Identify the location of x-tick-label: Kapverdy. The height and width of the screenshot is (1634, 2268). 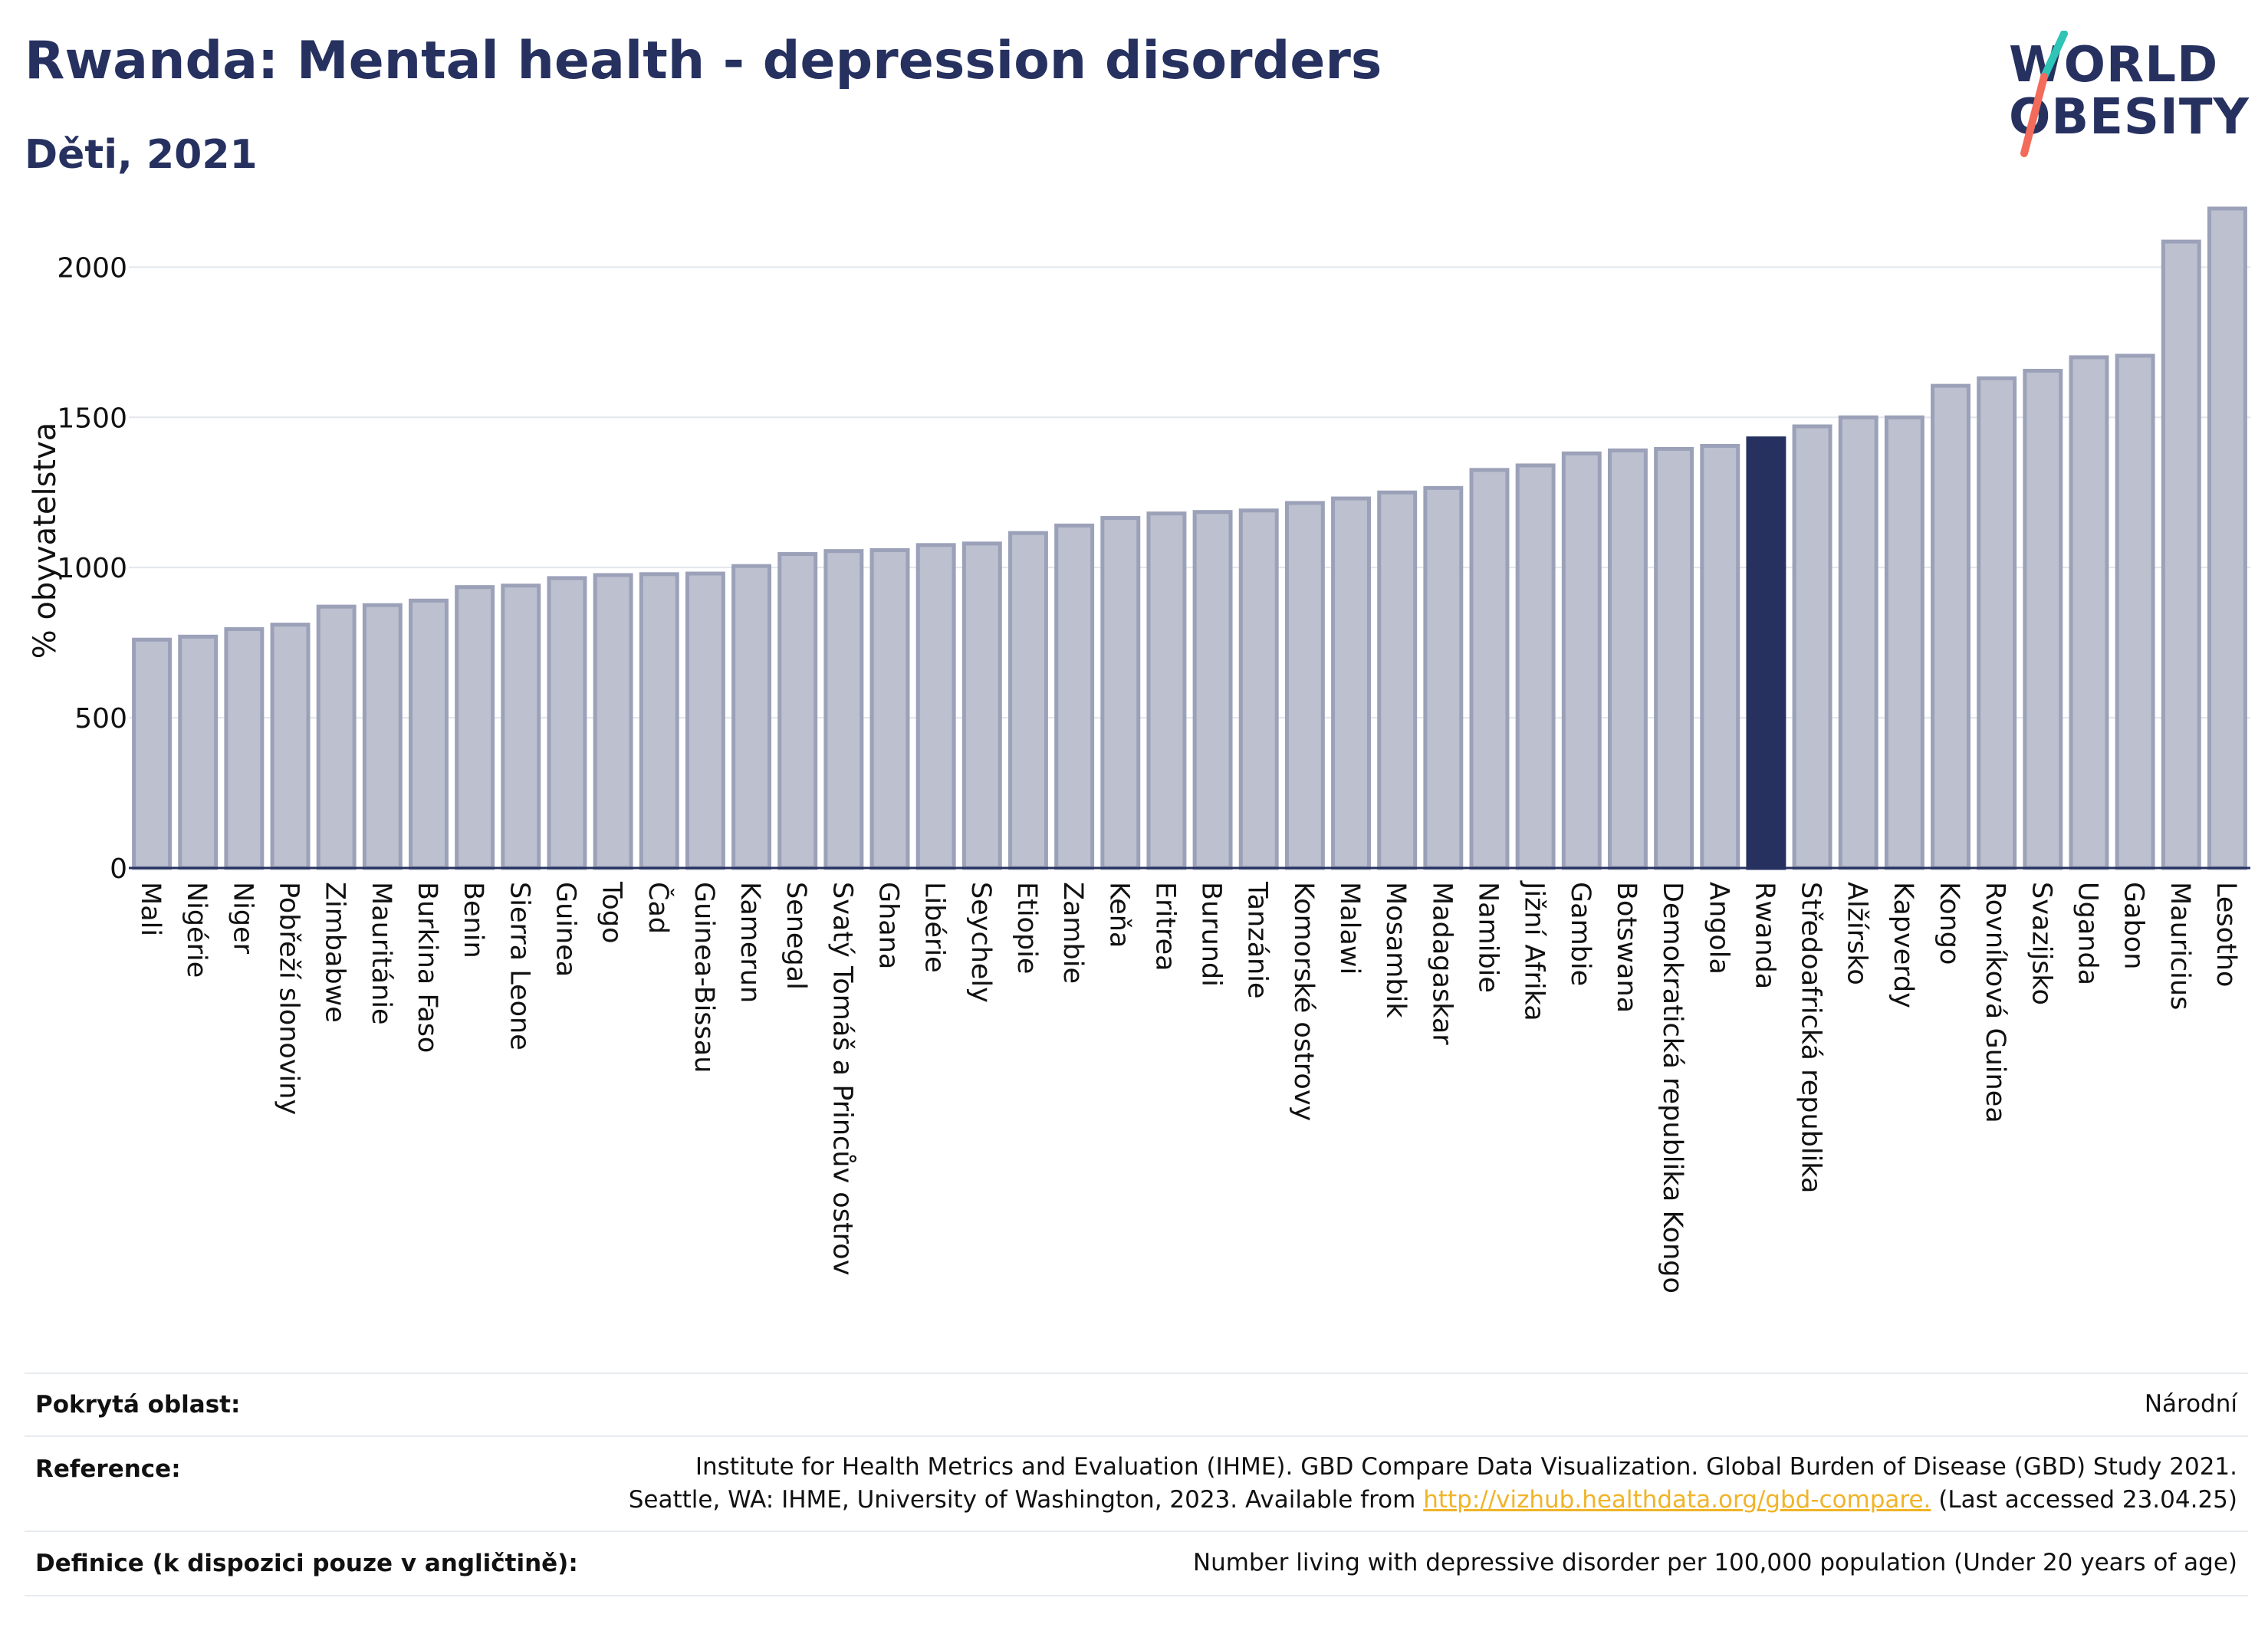
(1903, 945).